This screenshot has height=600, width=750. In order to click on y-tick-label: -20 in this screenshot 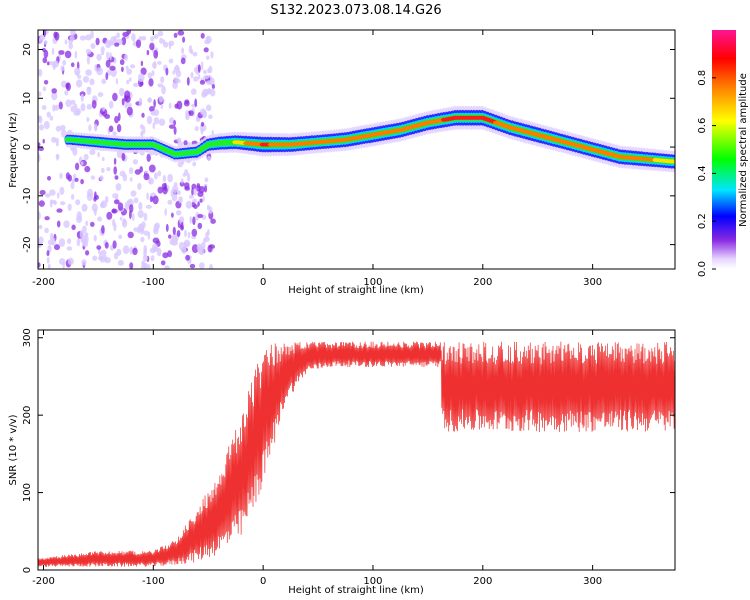, I will do `click(27, 244)`.